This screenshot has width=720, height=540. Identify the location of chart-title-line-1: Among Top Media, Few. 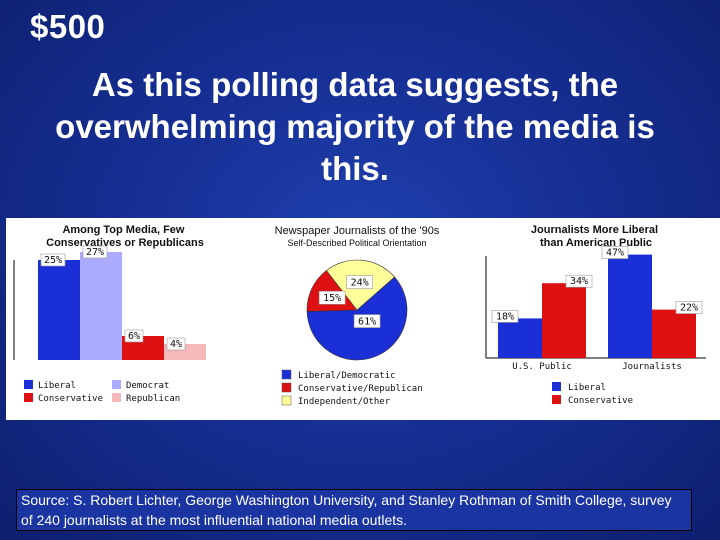
(123, 230).